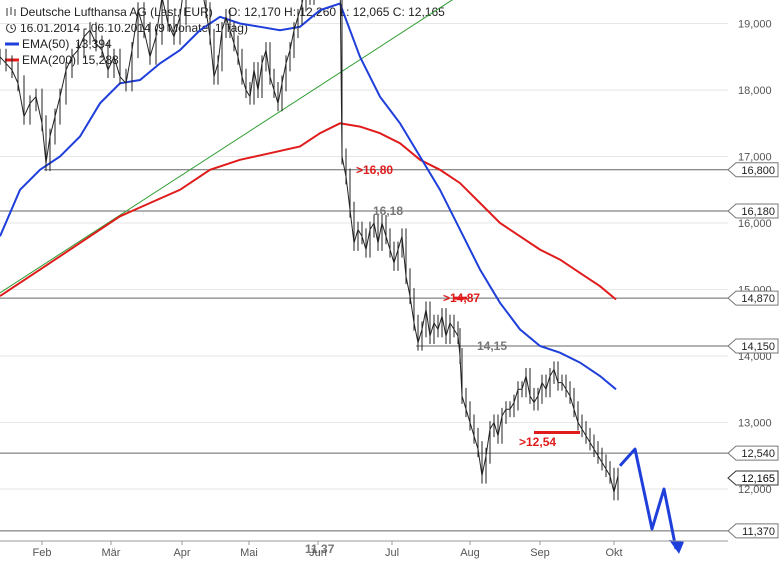 This screenshot has width=780, height=562. What do you see at coordinates (758, 171) in the screenshot?
I see `level-label: 16,800` at bounding box center [758, 171].